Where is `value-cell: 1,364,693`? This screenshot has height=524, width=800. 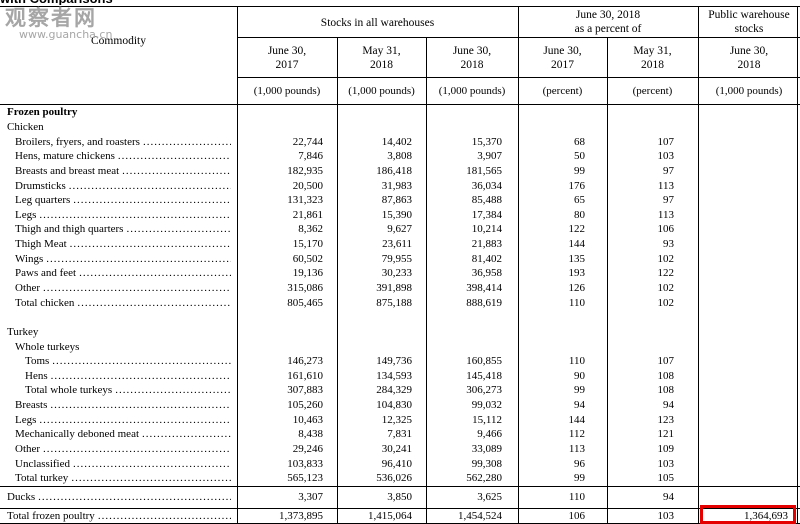
value-cell: 1,364,693 is located at coordinates (766, 515).